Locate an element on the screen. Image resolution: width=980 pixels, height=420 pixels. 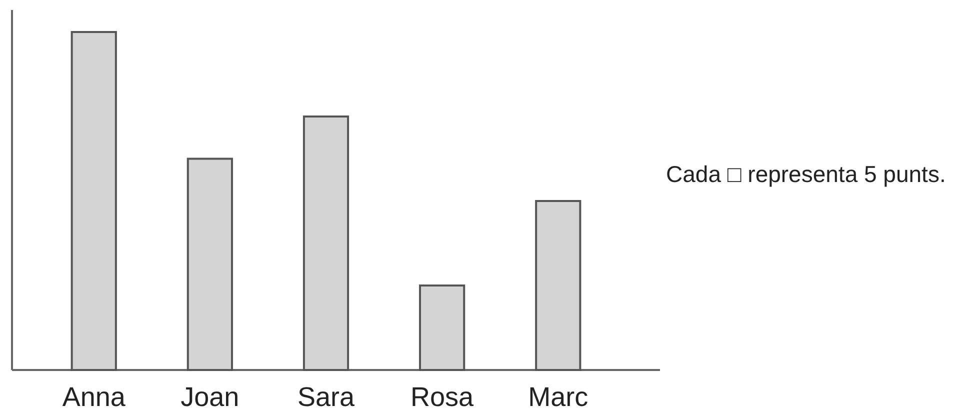
text: Cada □ representa 5 punts. is located at coordinates (806, 174).